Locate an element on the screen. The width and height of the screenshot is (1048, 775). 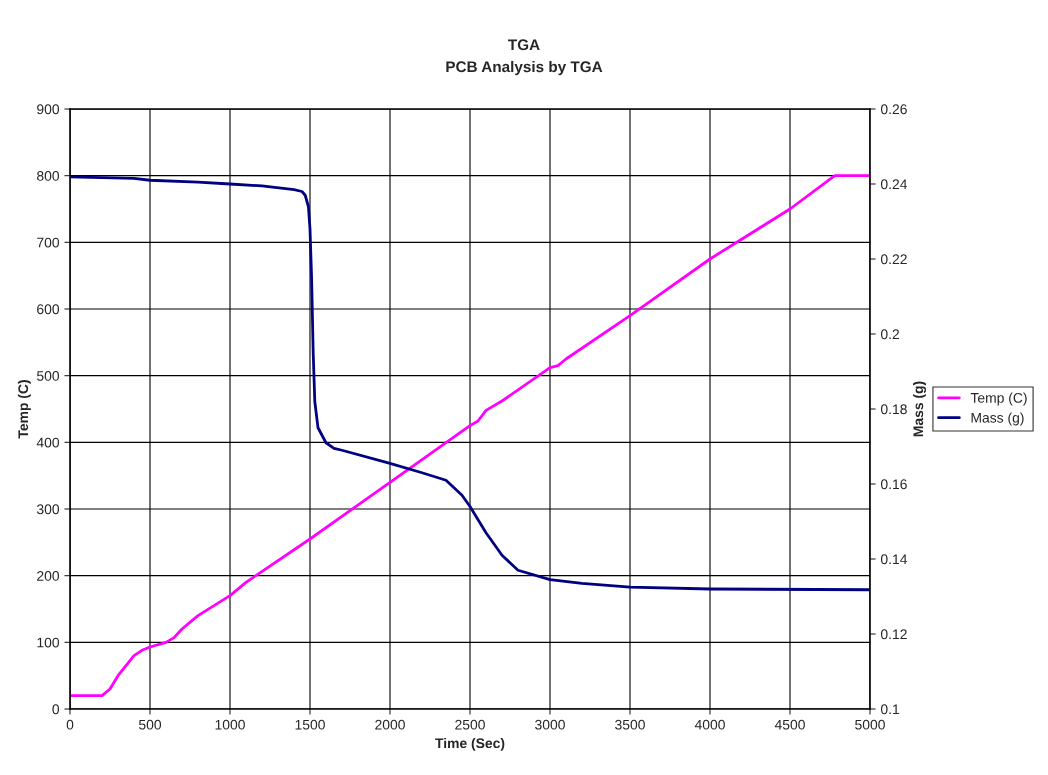
x-tick-label: 3000 is located at coordinates (550, 724).